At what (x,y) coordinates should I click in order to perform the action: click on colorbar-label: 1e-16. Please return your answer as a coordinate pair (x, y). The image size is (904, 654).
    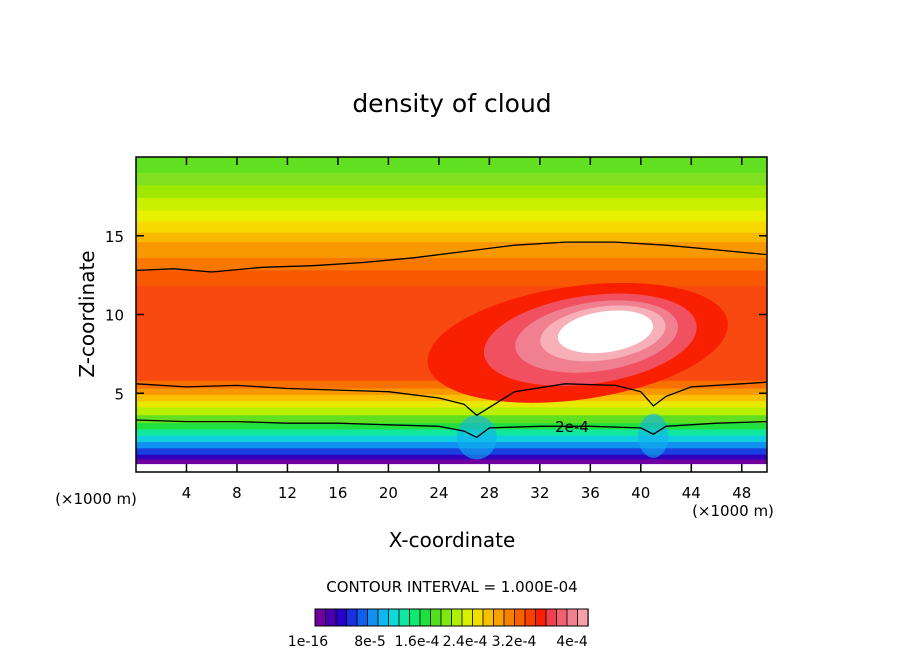
    Looking at the image, I should click on (308, 642).